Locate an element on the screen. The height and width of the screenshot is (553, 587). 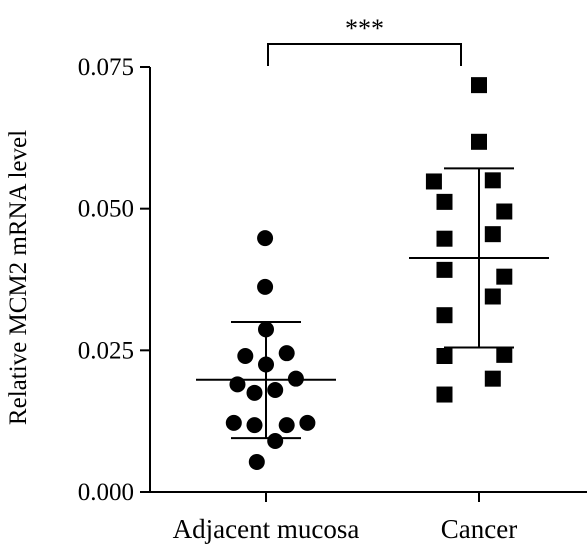
y-tick-label: 0.075 is located at coordinates (106, 67).